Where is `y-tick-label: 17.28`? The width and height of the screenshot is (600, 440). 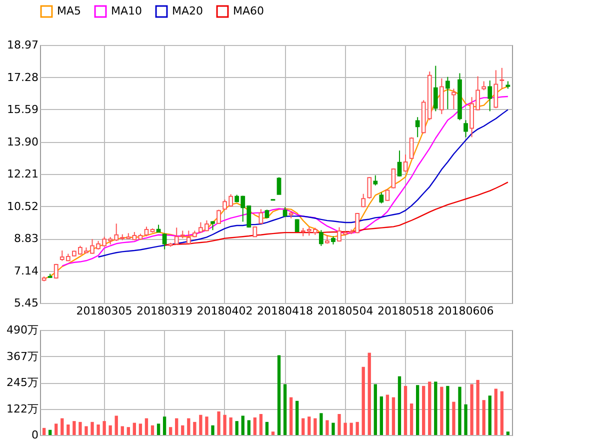 y-tick-label: 17.28 is located at coordinates (22, 77).